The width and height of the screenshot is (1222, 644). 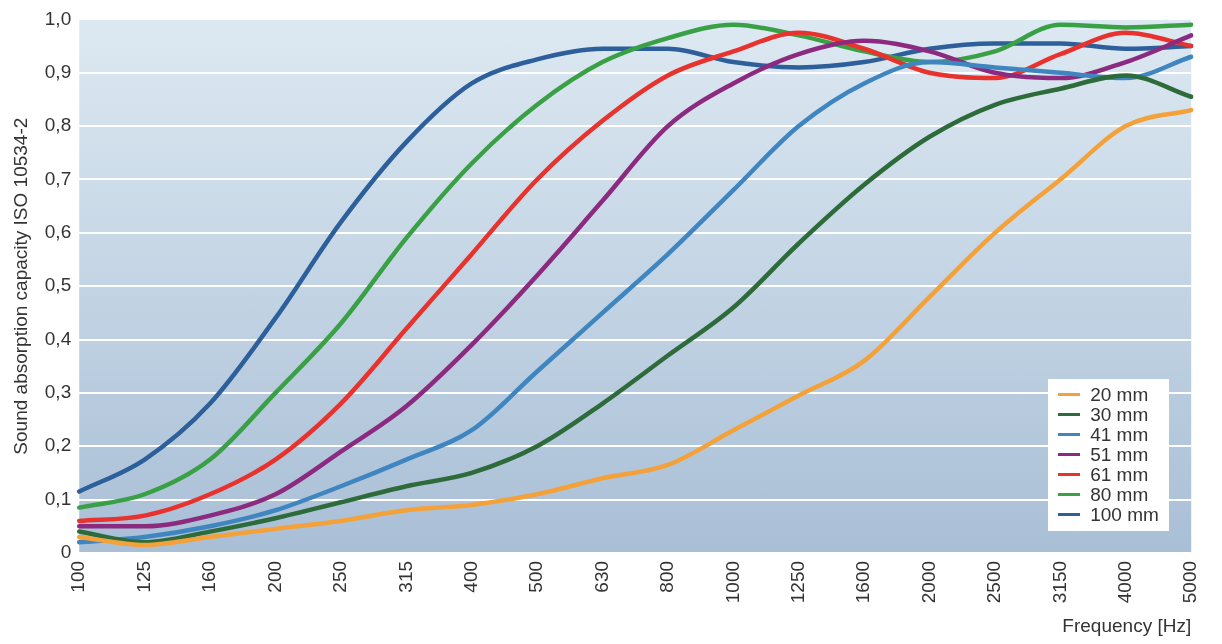 What do you see at coordinates (78, 576) in the screenshot?
I see `x-tick-label: 100` at bounding box center [78, 576].